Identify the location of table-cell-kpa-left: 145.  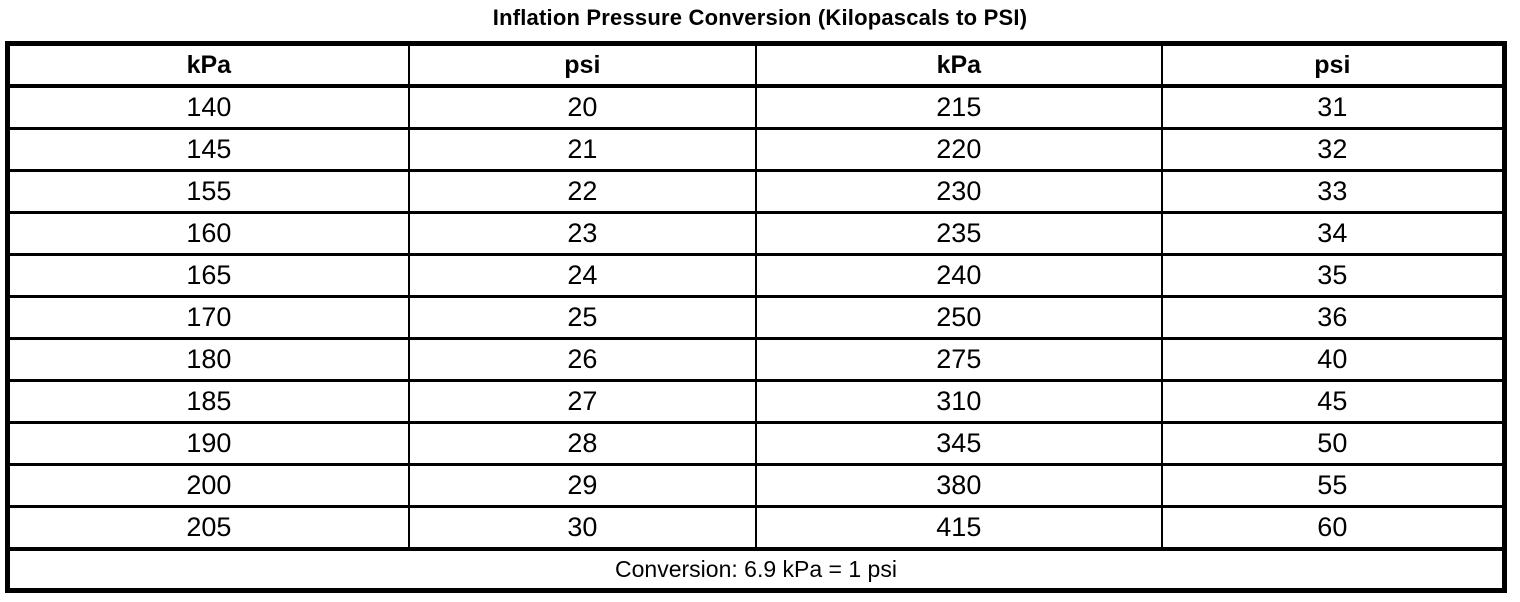
(208, 149).